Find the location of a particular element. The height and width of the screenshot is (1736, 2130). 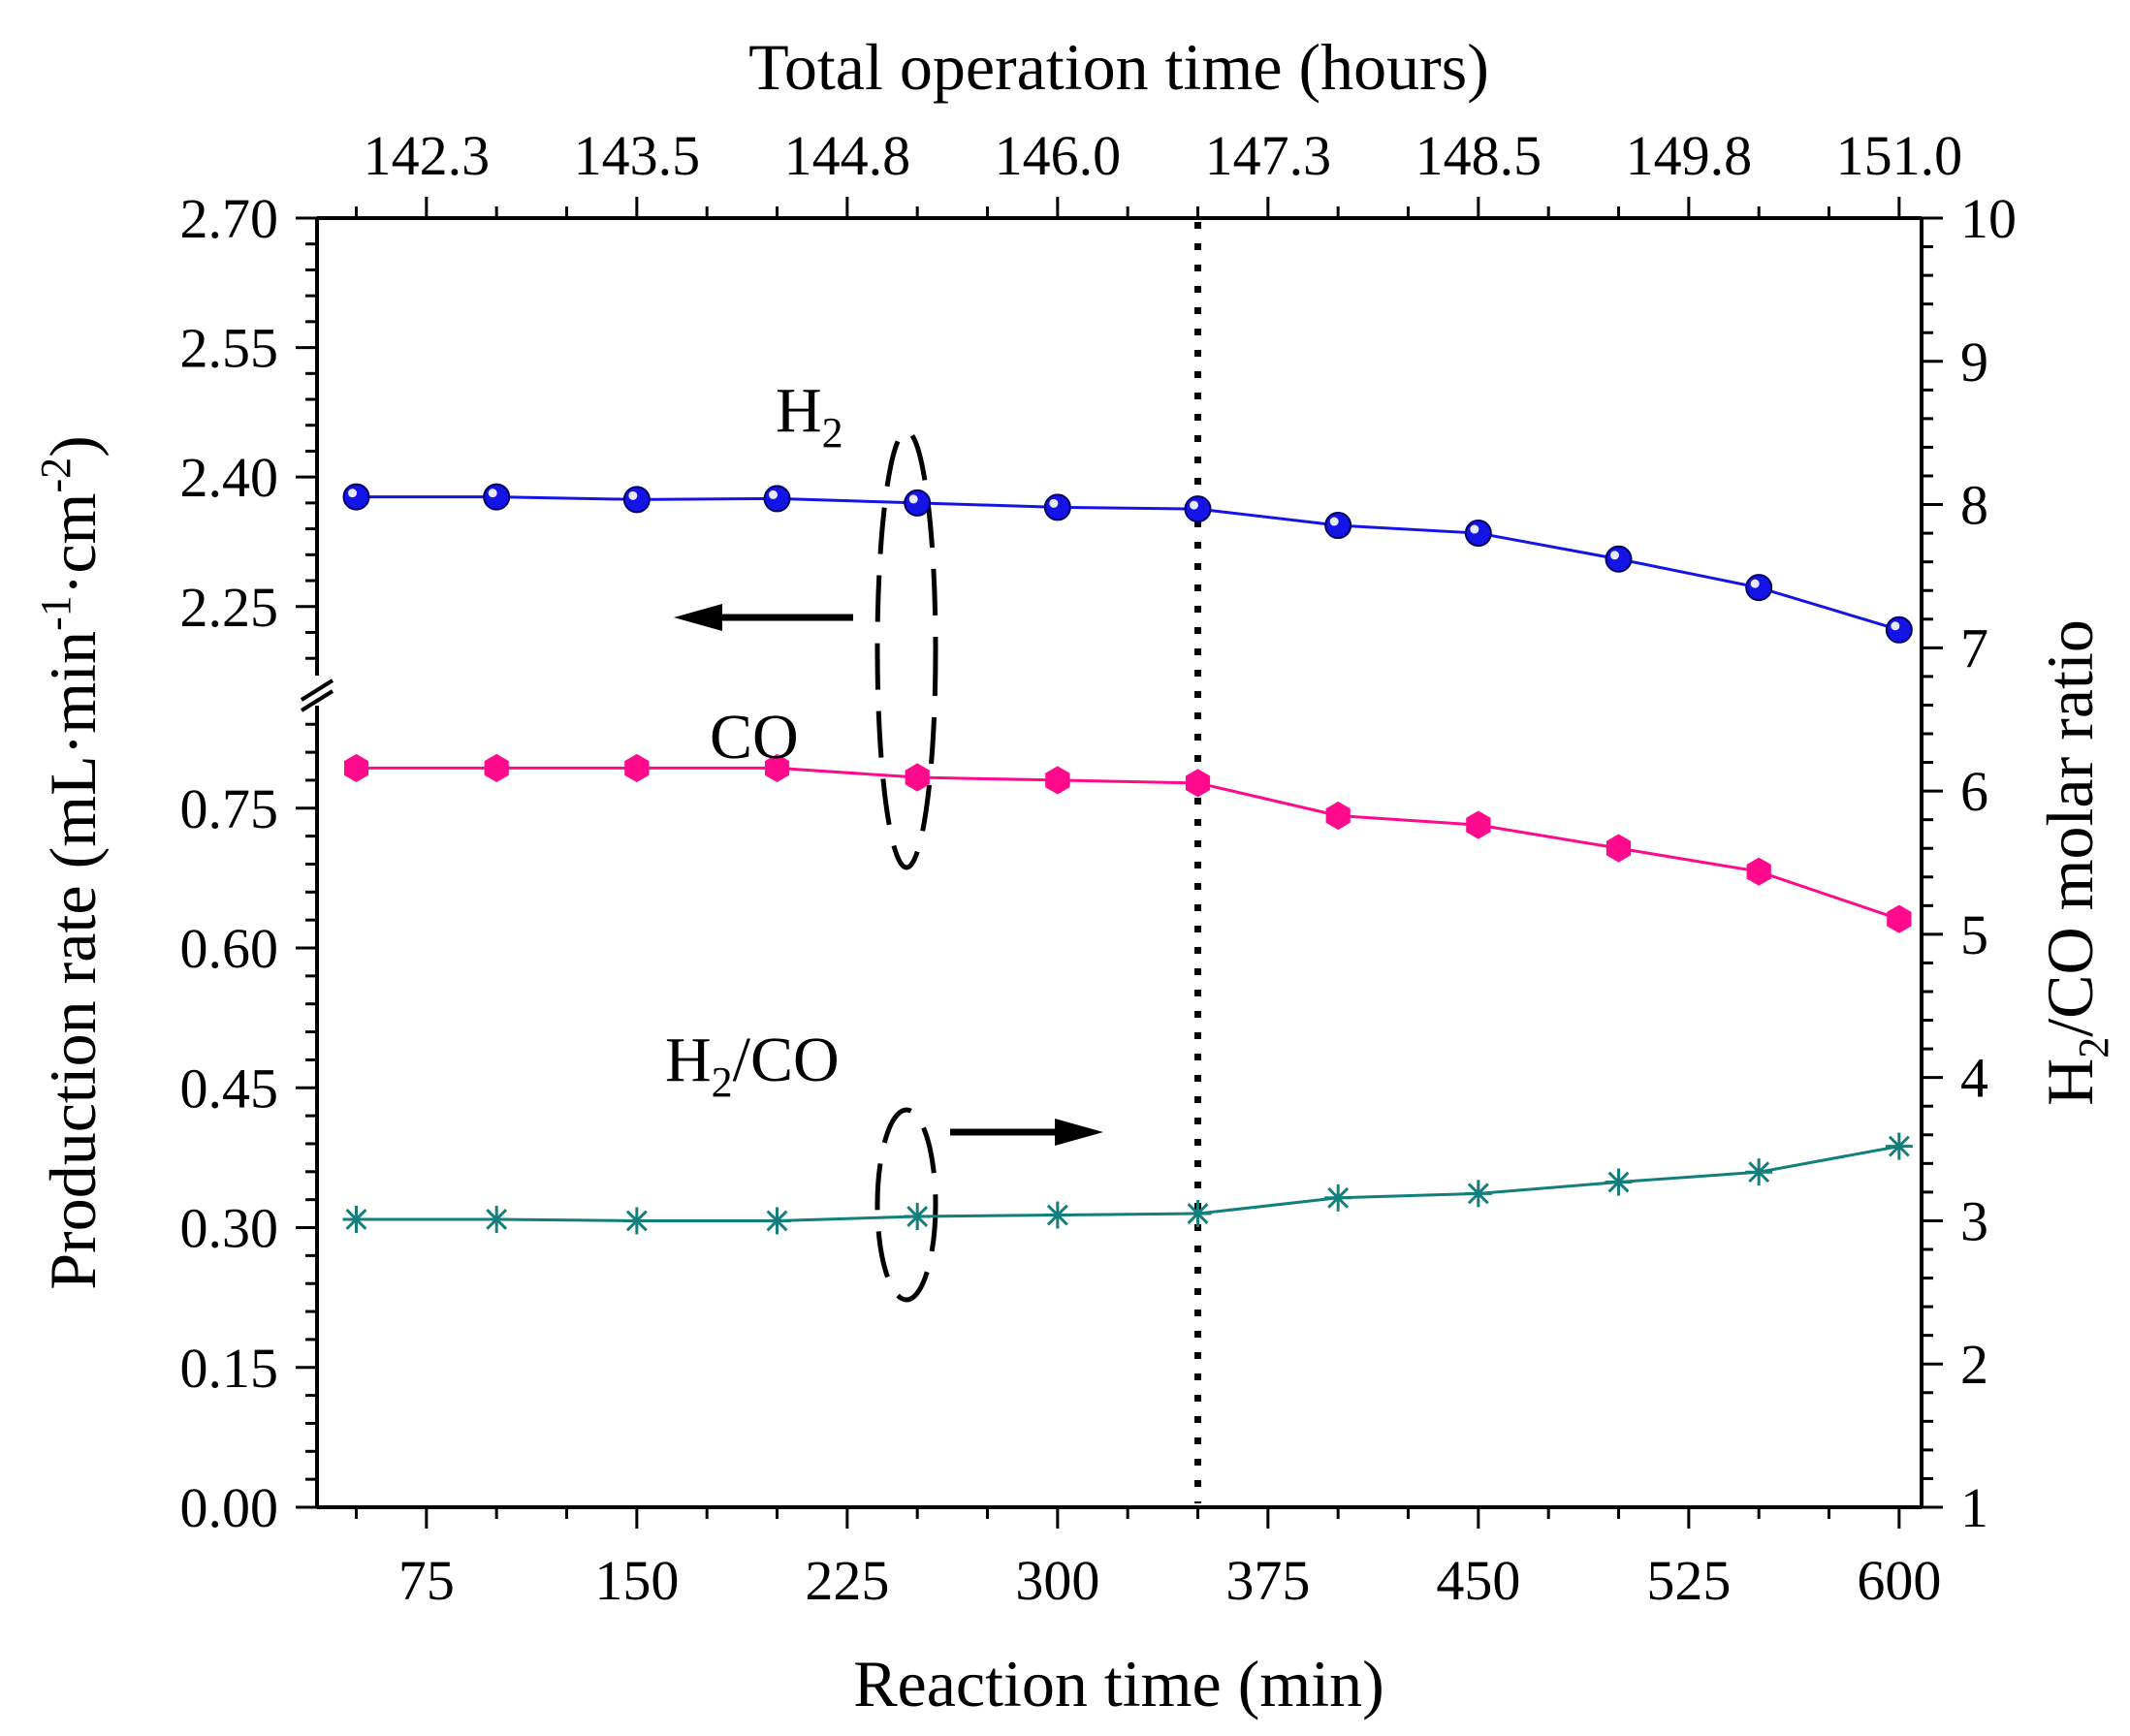

co-annotation: CO is located at coordinates (754, 737).